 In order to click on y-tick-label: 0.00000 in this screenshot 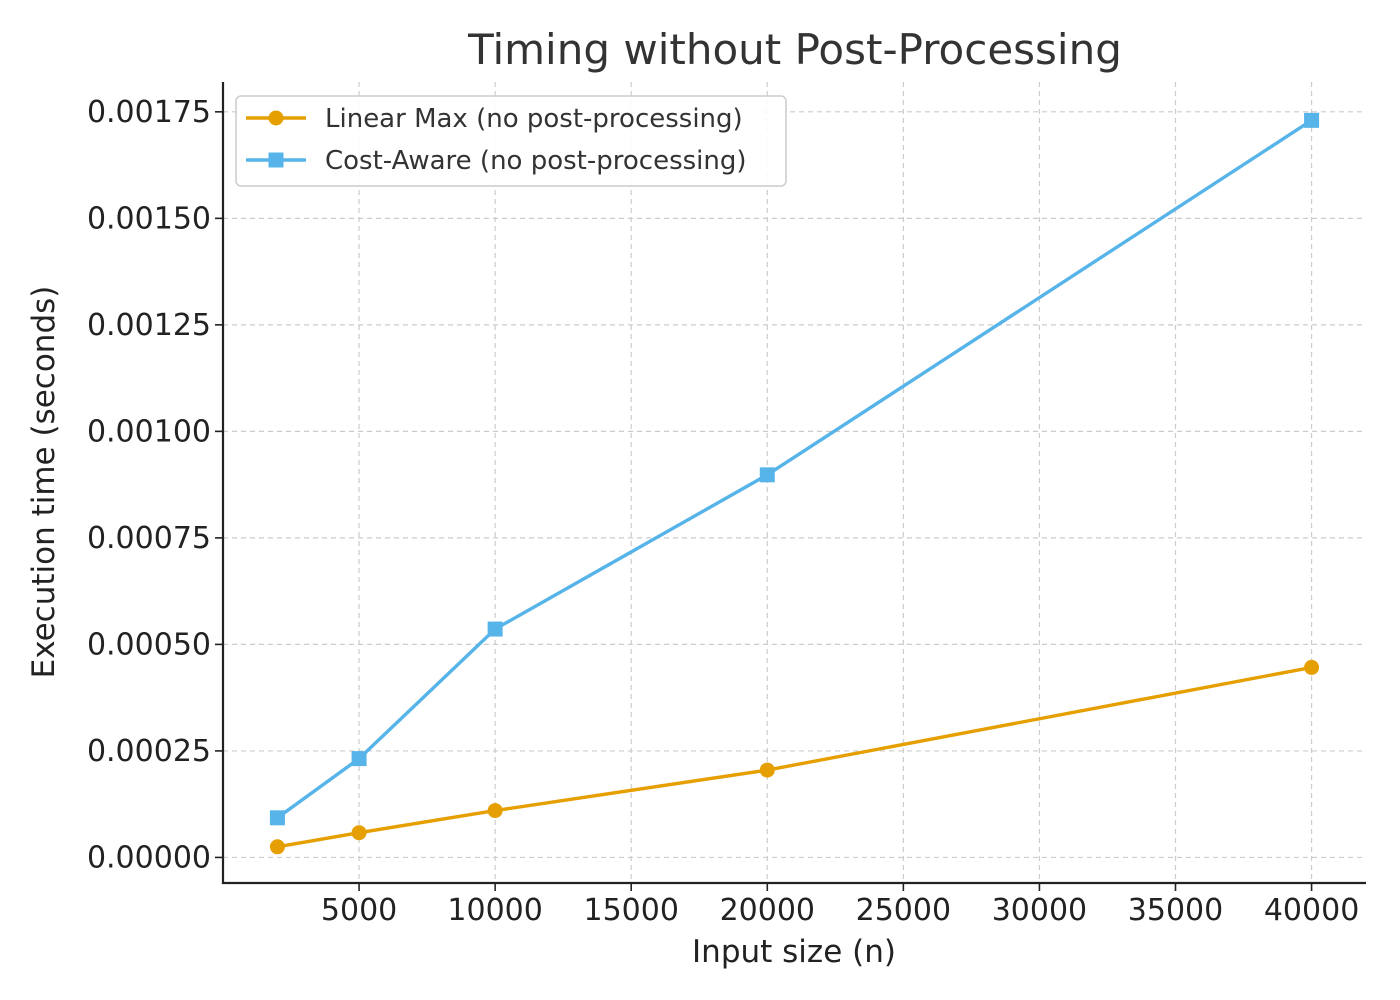, I will do `click(149, 857)`.